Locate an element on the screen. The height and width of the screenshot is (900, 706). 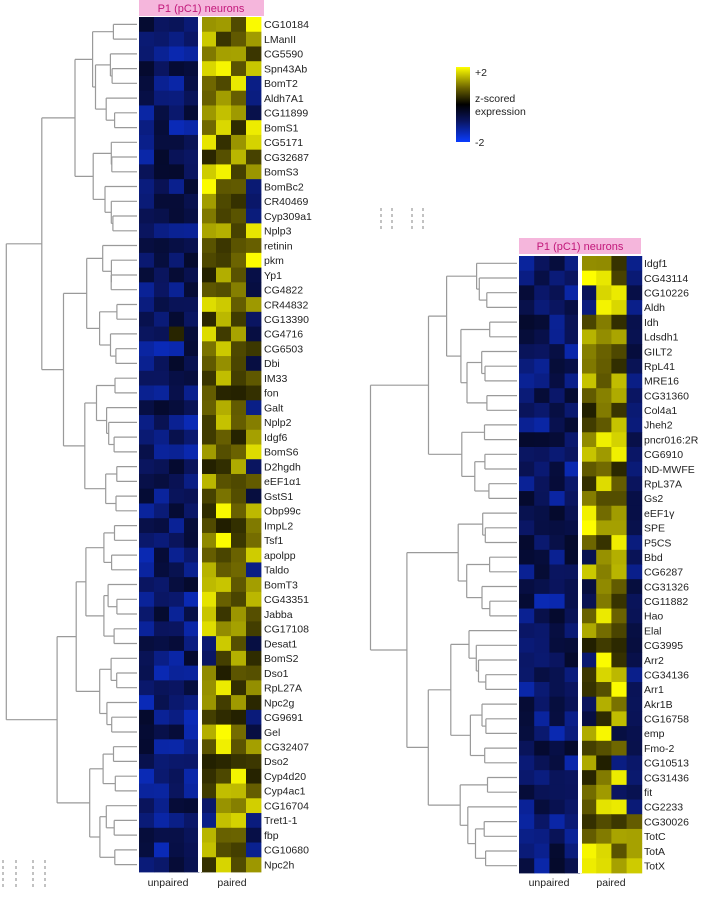
row-label: GstS1 is located at coordinates (278, 497).